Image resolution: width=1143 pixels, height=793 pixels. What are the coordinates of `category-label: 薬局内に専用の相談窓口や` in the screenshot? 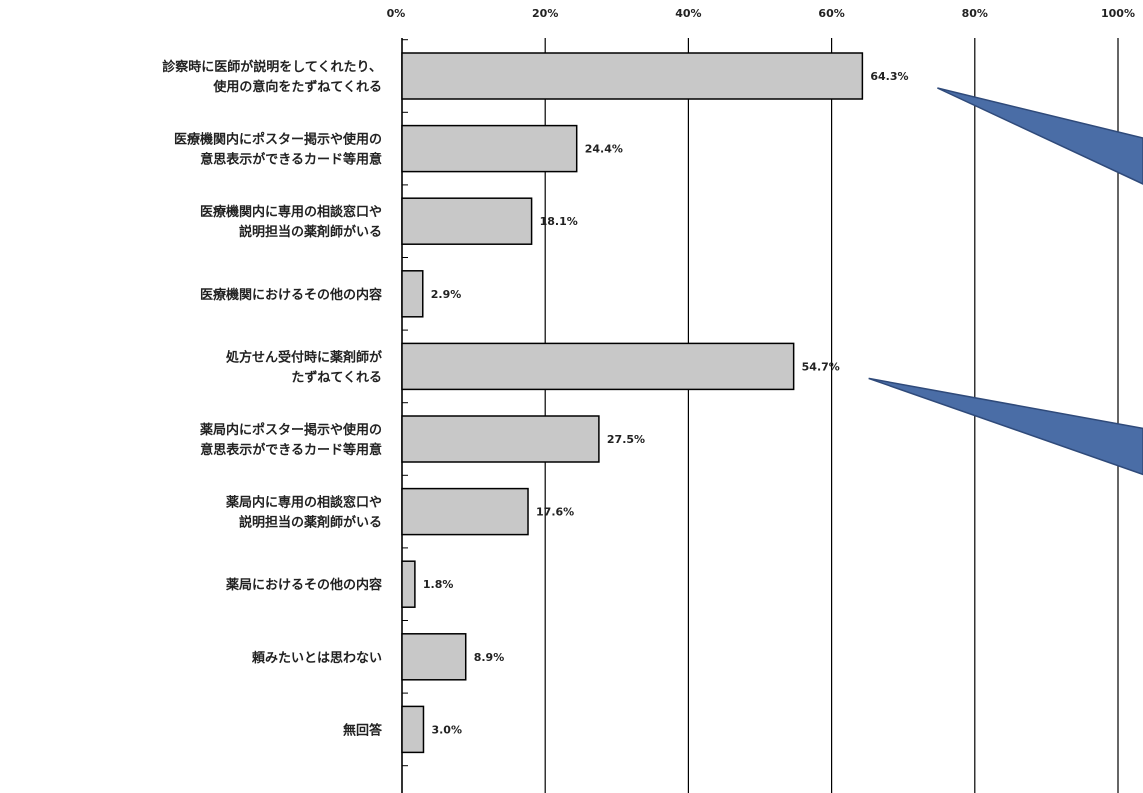 It's located at (303, 503).